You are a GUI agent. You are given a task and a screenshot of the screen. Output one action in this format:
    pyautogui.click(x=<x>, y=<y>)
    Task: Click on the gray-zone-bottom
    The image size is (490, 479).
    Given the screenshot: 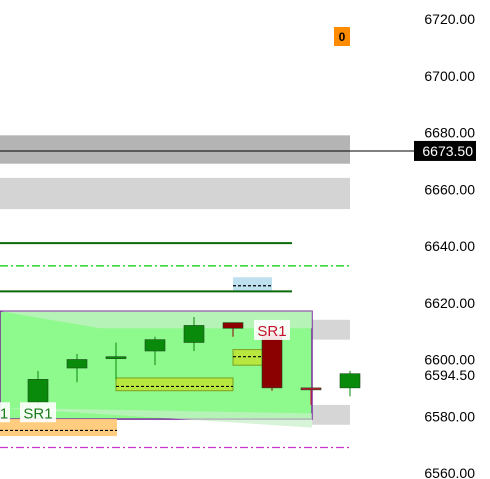 What is the action you would take?
    pyautogui.click(x=331, y=414)
    